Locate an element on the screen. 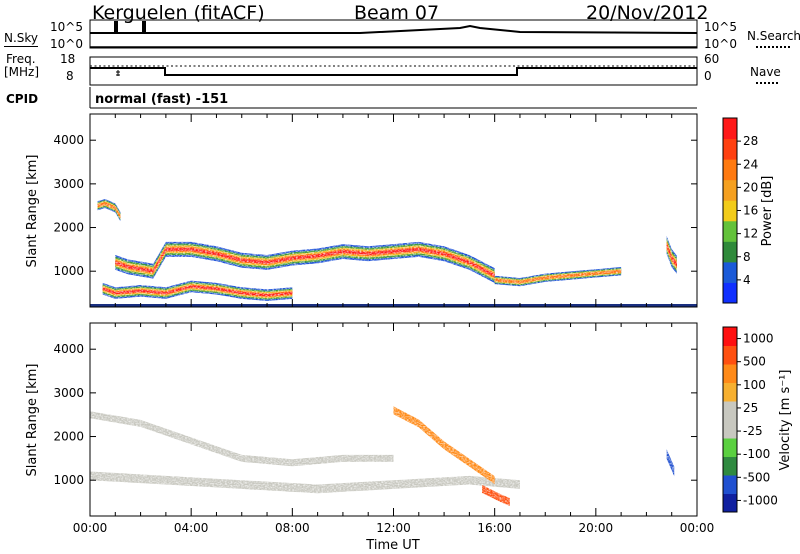 This screenshot has width=800, height=554. velocity-colorbar: 1000 500 100 25 -25 -100 -500 -1000 is located at coordinates (750, 419).